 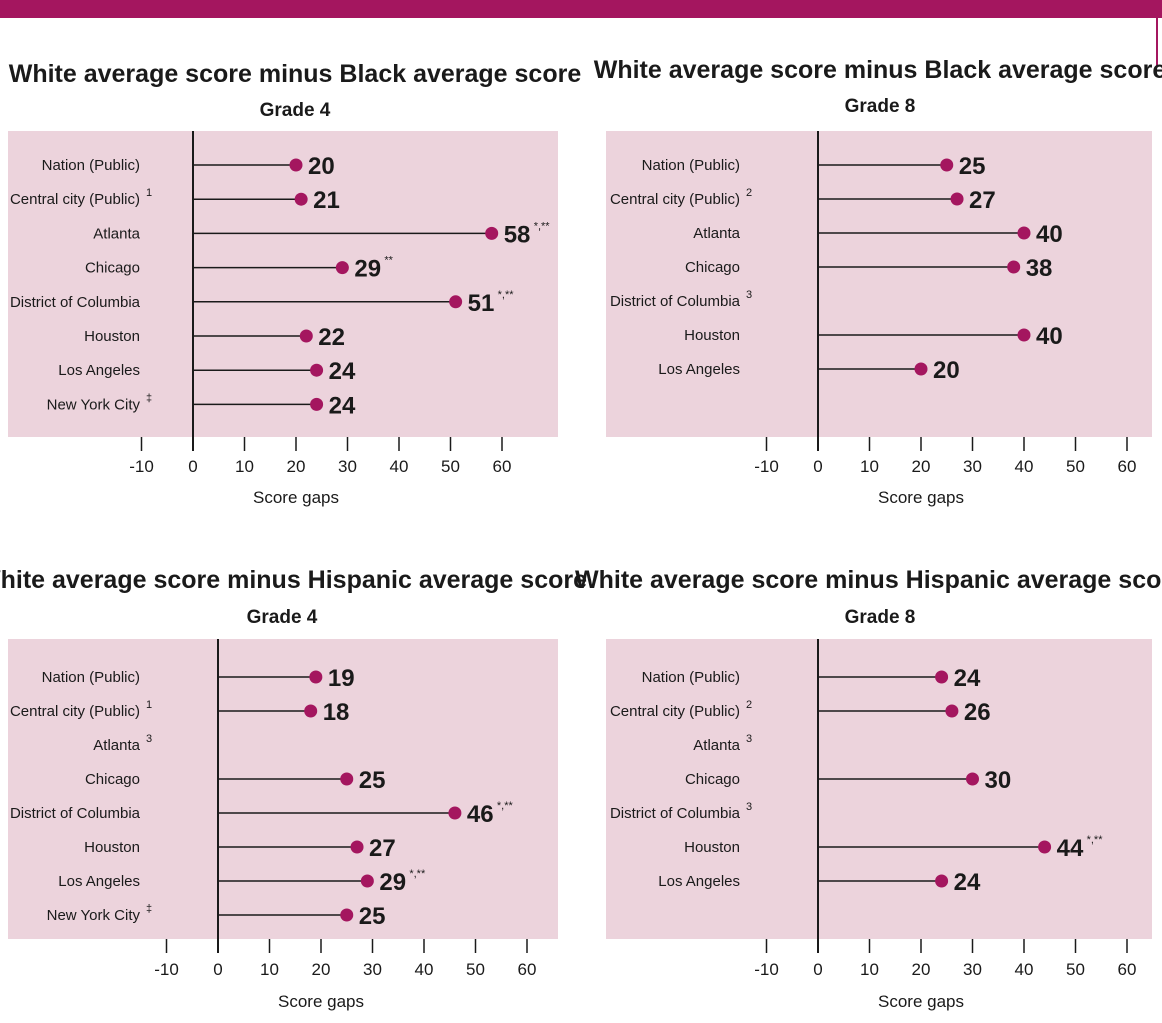 What do you see at coordinates (331, 337) in the screenshot?
I see `value-label: 22` at bounding box center [331, 337].